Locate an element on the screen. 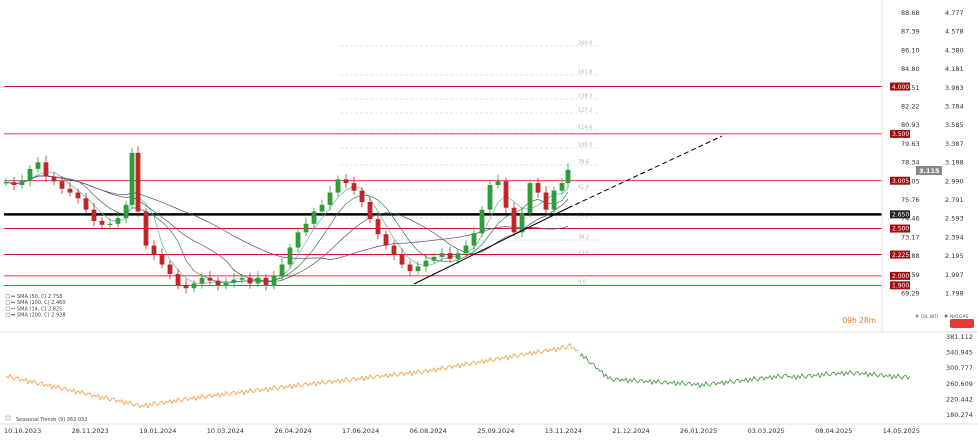 Image resolution: width=978 pixels, height=442 pixels. axis-tick-primary: 78.34 is located at coordinates (910, 163).